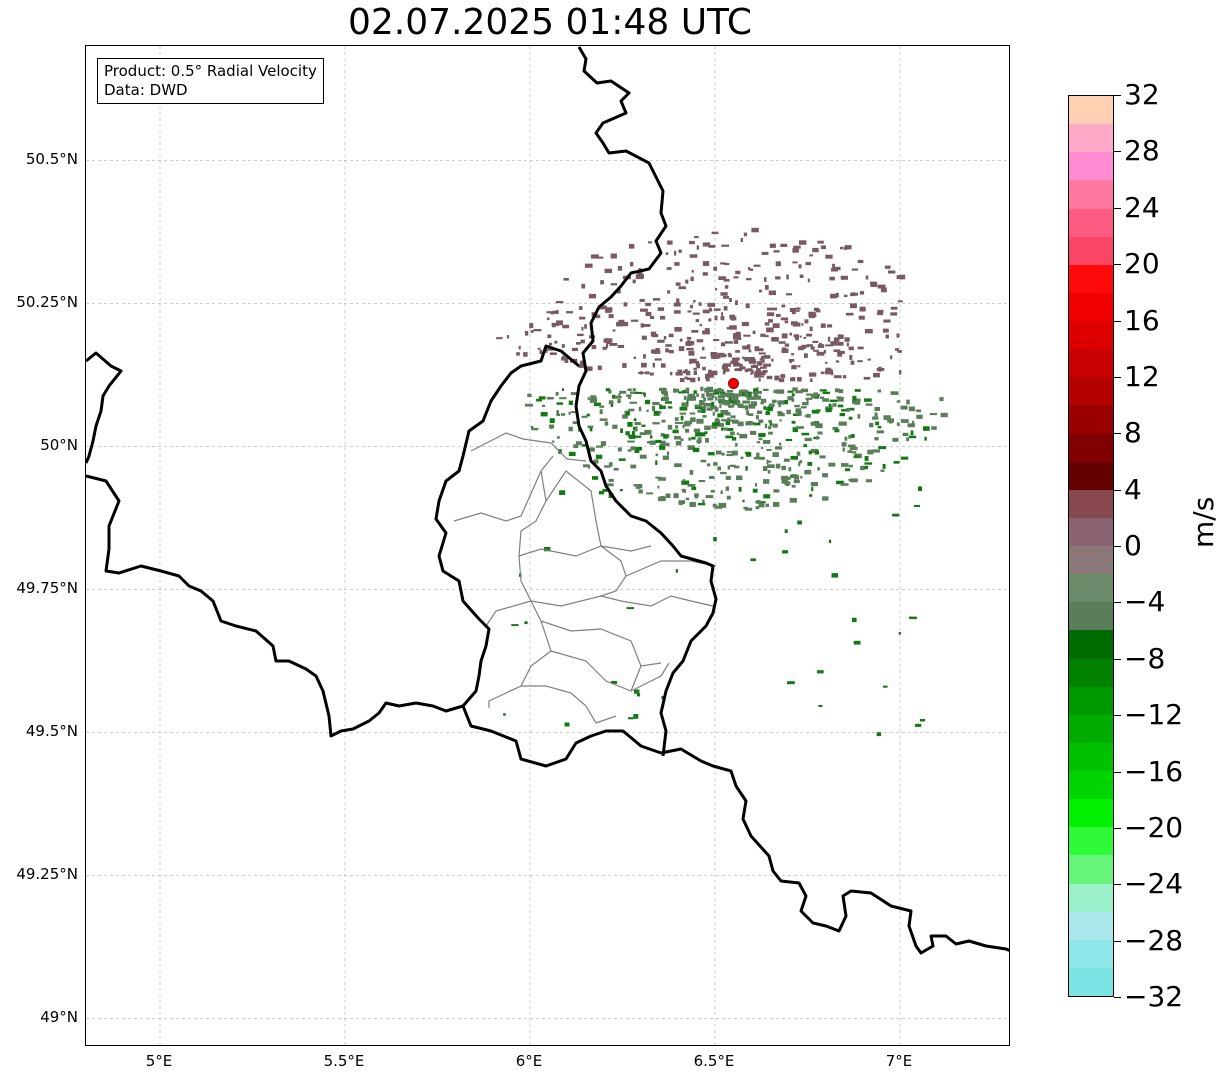 The image size is (1225, 1081). Describe the element at coordinates (1142, 376) in the screenshot. I see `colorbar-tick-label: 12` at that location.